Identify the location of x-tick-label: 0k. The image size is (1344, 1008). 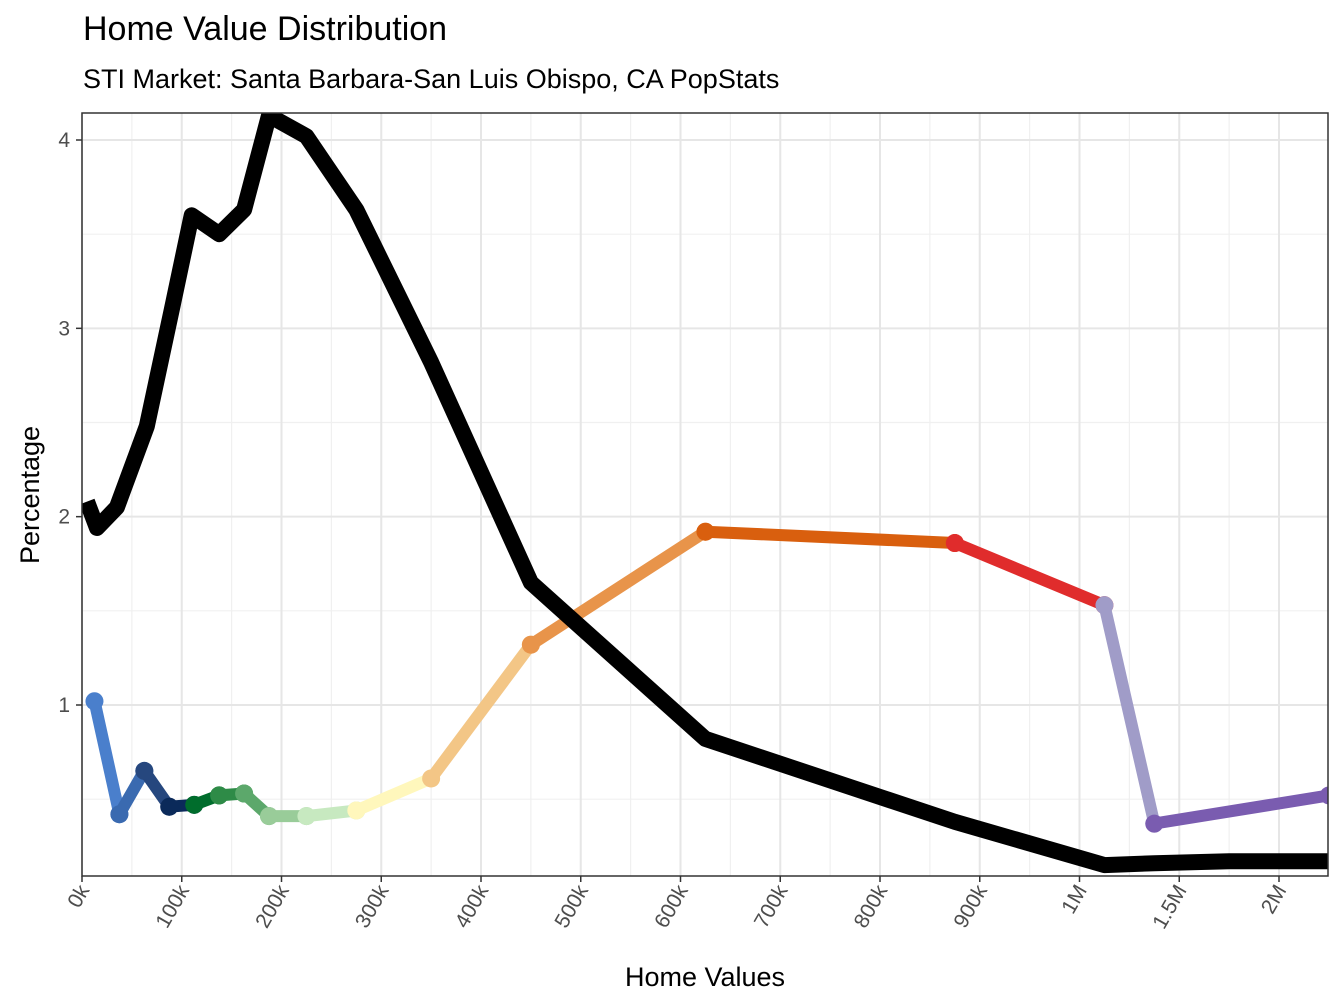
(78, 896).